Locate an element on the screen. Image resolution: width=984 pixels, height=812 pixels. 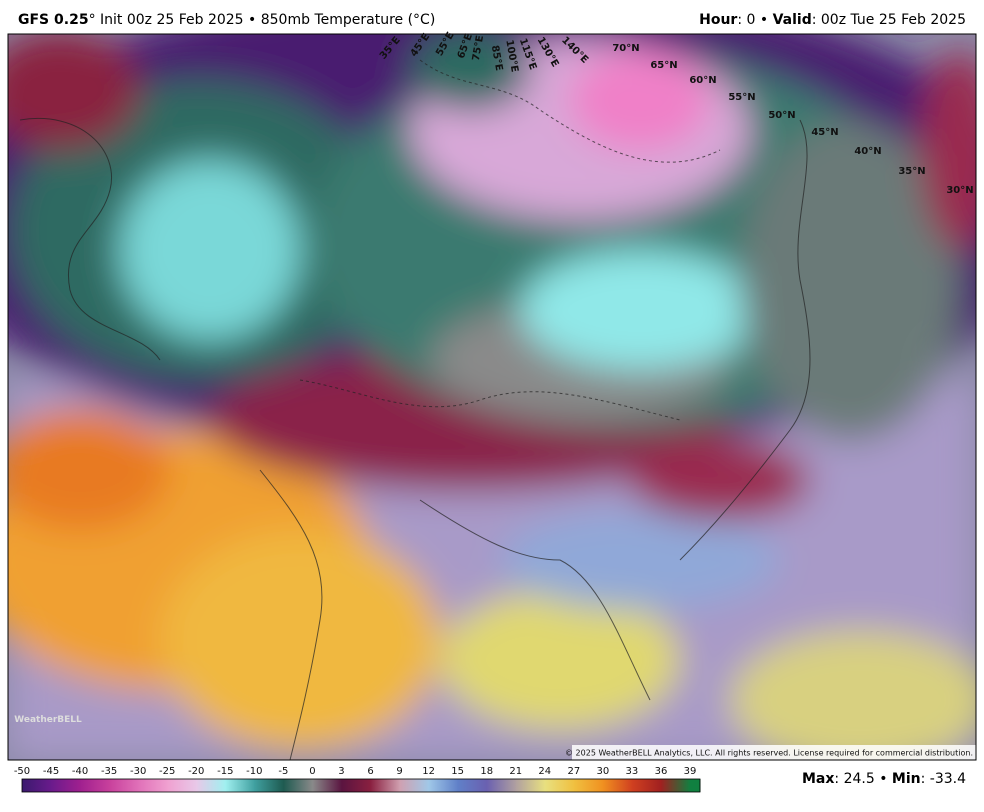
latitude-label: 55°N is located at coordinates (741, 97).